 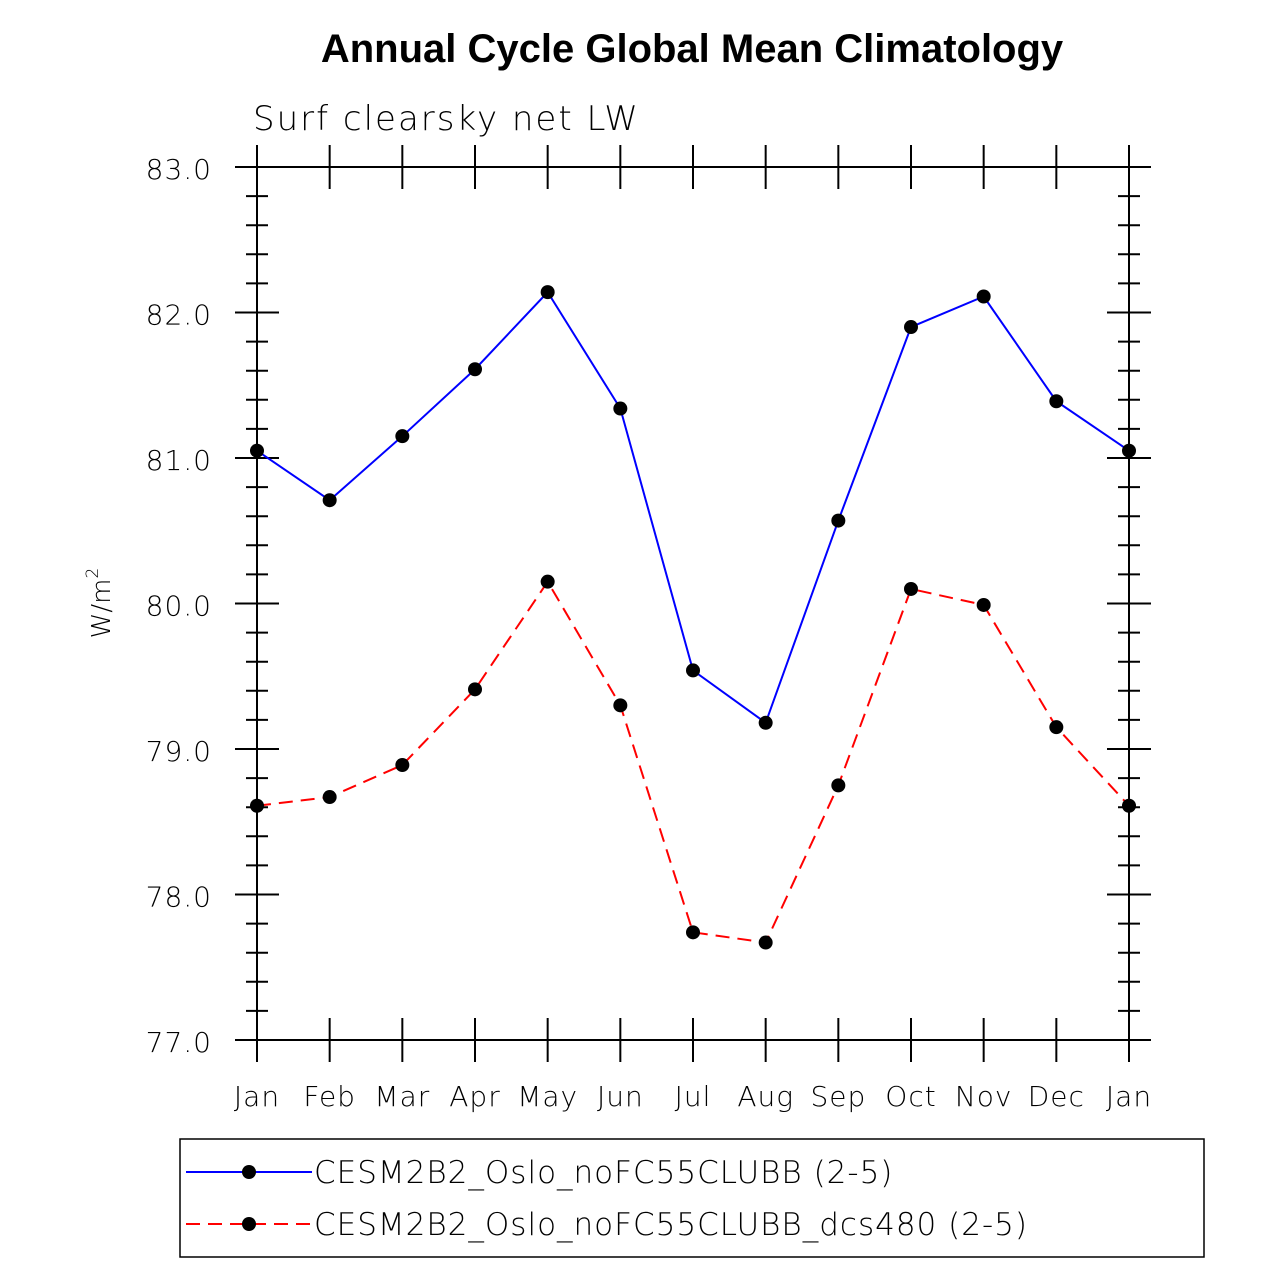 What do you see at coordinates (179, 169) in the screenshot?
I see `y-tick-label: 83.0` at bounding box center [179, 169].